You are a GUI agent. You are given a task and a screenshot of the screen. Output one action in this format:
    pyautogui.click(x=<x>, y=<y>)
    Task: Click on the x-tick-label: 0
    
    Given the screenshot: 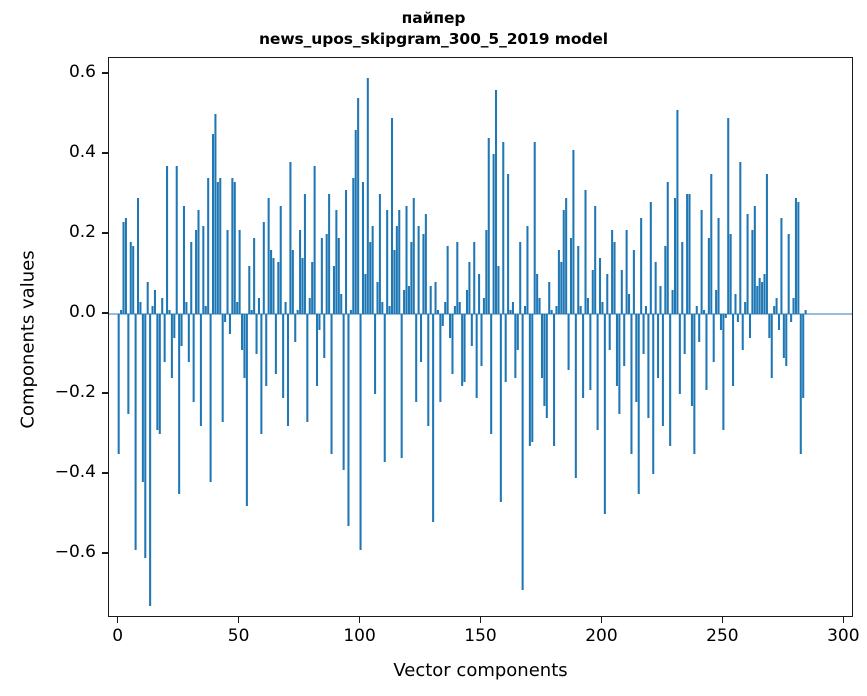 What is the action you would take?
    pyautogui.click(x=118, y=636)
    